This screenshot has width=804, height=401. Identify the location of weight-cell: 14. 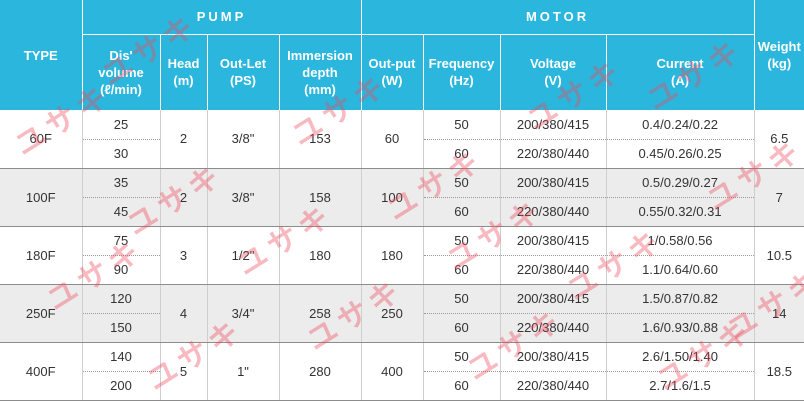
(778, 313).